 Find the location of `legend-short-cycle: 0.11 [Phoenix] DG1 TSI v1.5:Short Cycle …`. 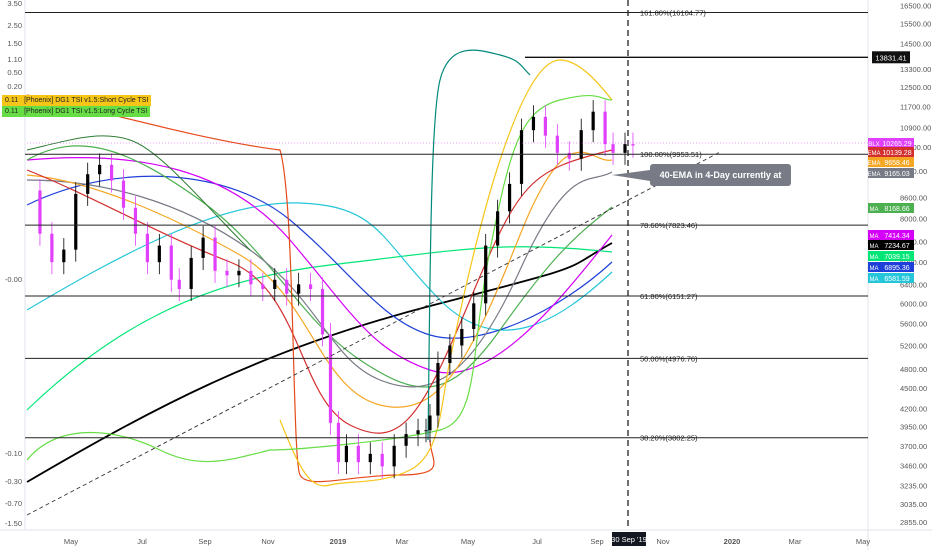

legend-short-cycle: 0.11 [Phoenix] DG1 TSI v1.5:Short Cycle … is located at coordinates (77, 100).